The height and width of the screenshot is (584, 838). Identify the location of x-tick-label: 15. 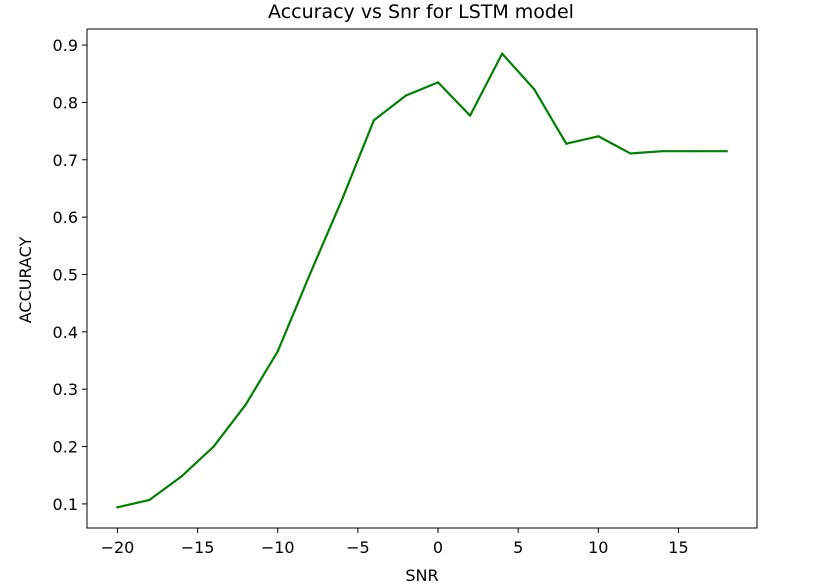
(678, 547).